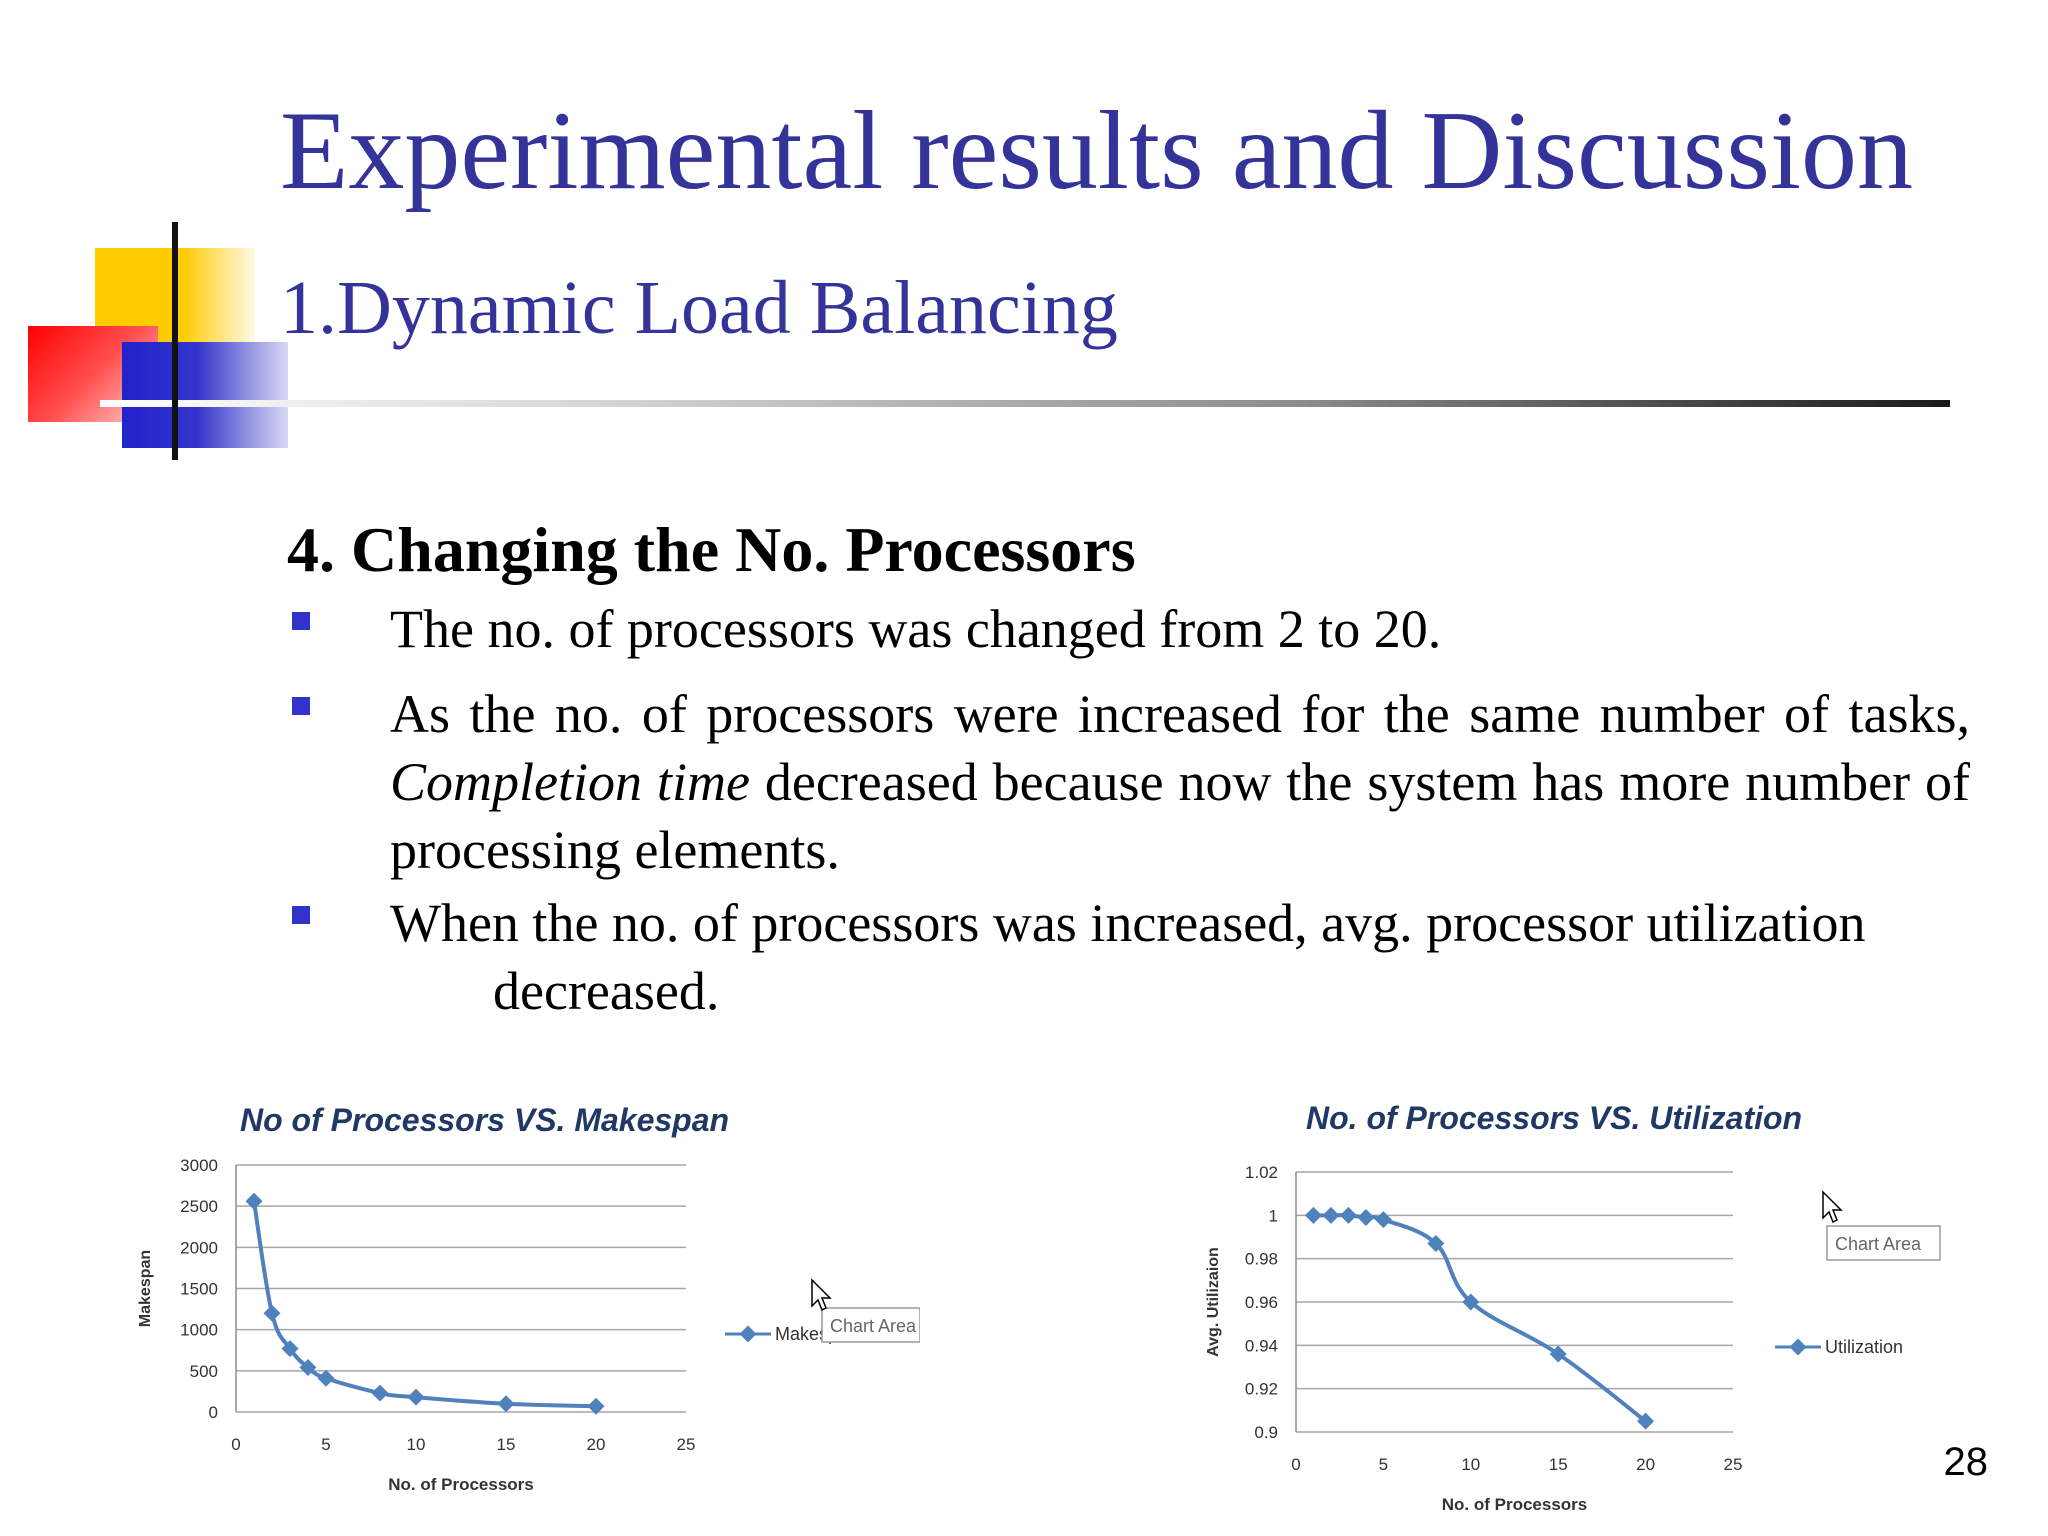  Describe the element at coordinates (1025, 403) in the screenshot. I see `title-rule` at that location.